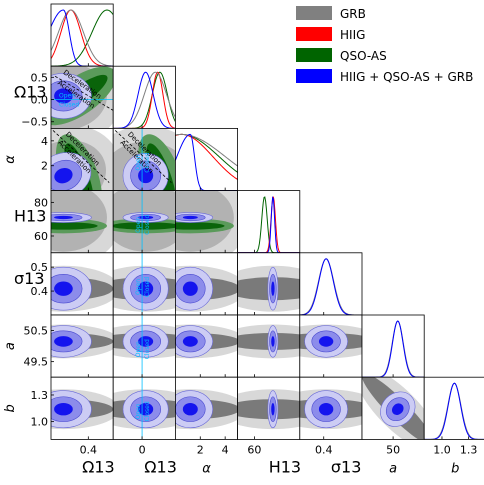  What do you see at coordinates (206, 408) in the screenshot?
I see `panel-b-alpha` at bounding box center [206, 408].